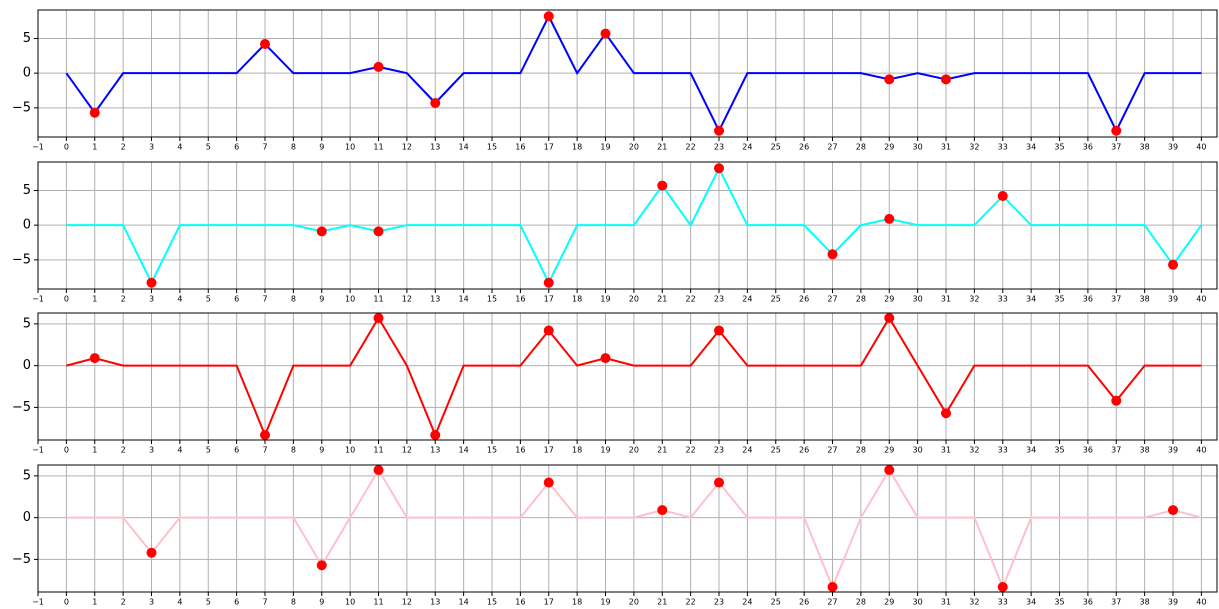  What do you see at coordinates (804, 147) in the screenshot?
I see `x-tick-label: 26` at bounding box center [804, 147].